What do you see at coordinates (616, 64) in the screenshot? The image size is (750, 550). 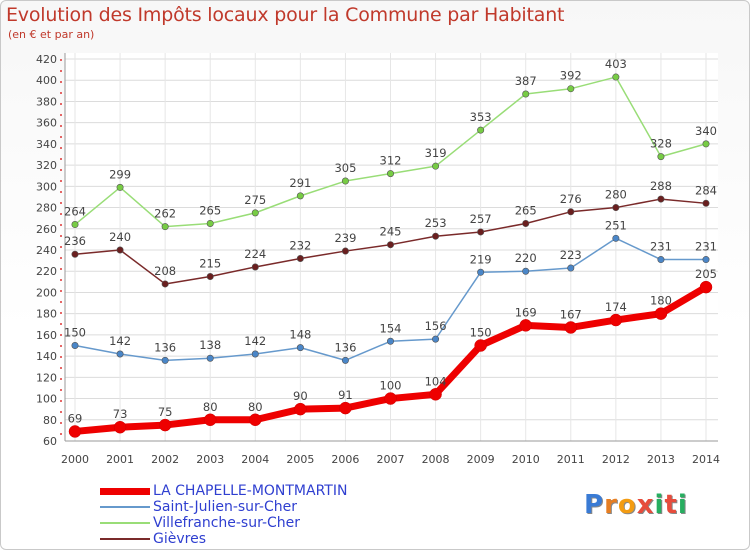 I see `data-label: 403` at bounding box center [616, 64].